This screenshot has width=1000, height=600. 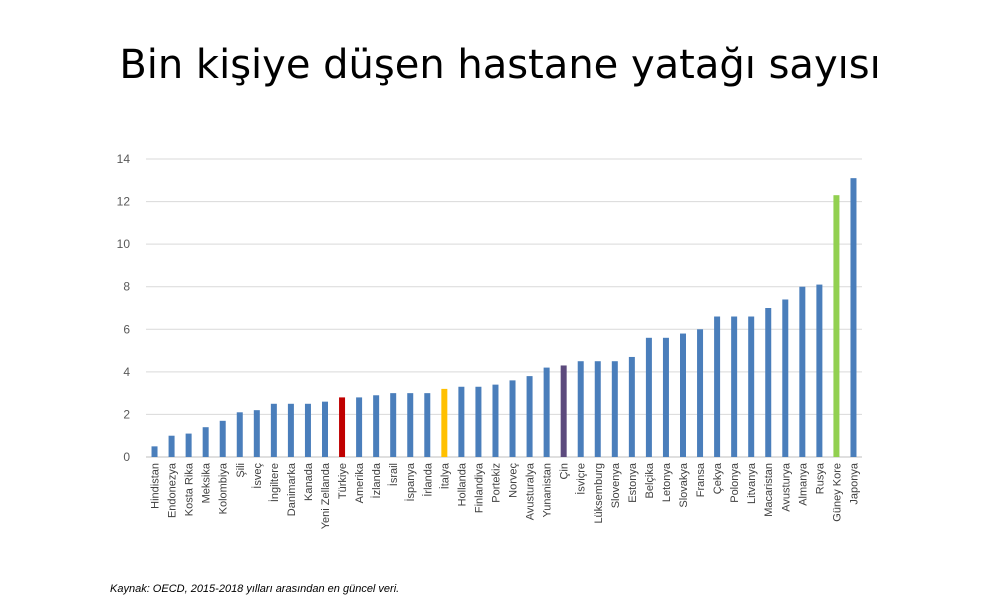 I want to click on y-axis-tick-labels: 0 2 4 6 8 10 12 14, so click(x=124, y=308).